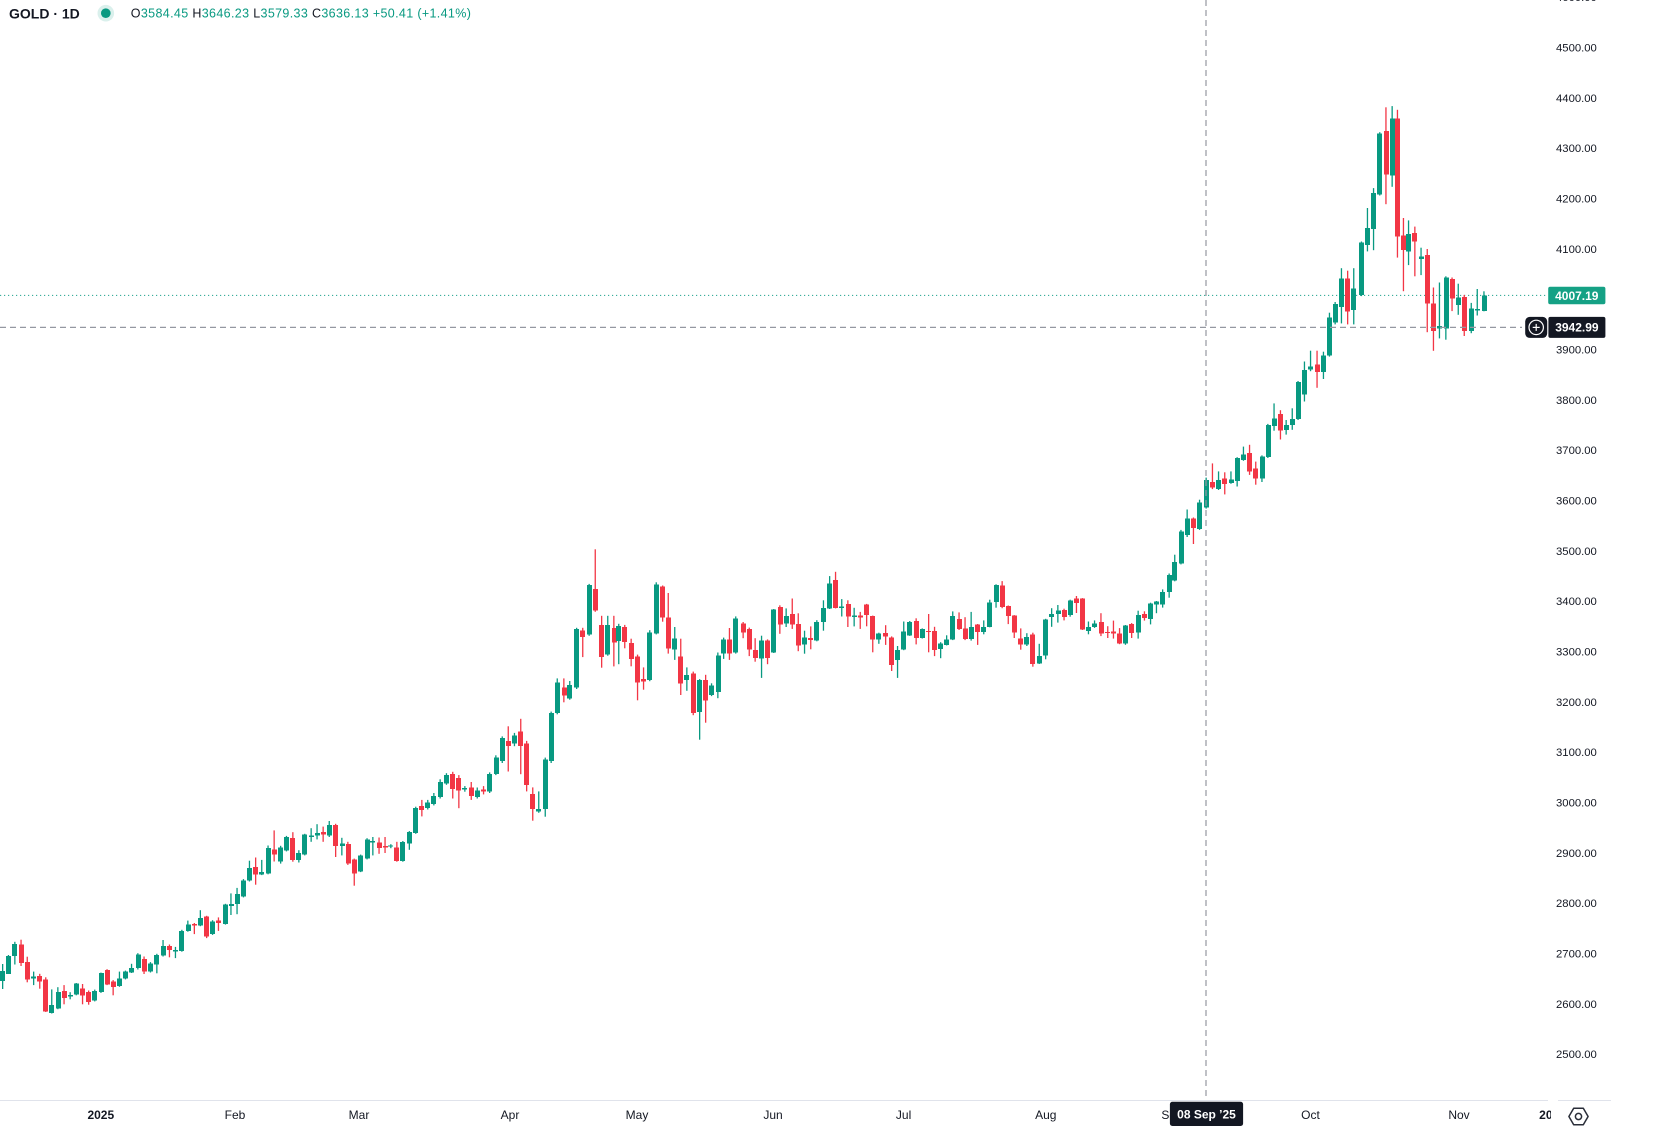 The height and width of the screenshot is (1133, 1654). What do you see at coordinates (1576, 653) in the screenshot?
I see `svg-text: 3300.00` at bounding box center [1576, 653].